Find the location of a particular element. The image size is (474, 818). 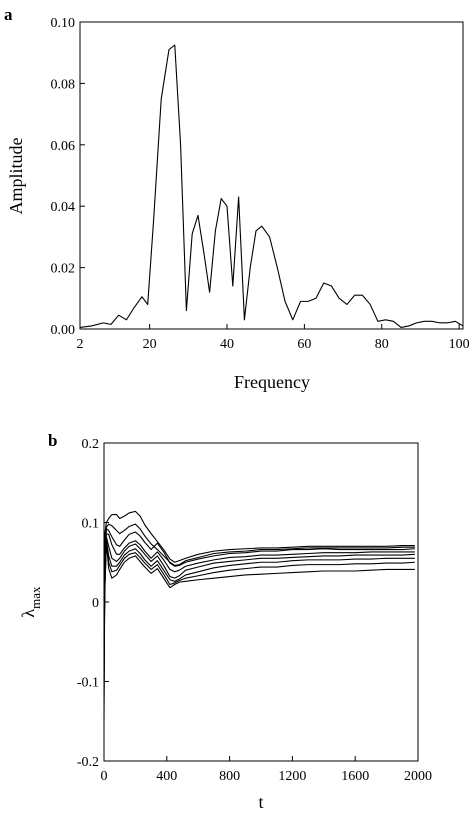

y-tick-label: 0.1 is located at coordinates (91, 524).